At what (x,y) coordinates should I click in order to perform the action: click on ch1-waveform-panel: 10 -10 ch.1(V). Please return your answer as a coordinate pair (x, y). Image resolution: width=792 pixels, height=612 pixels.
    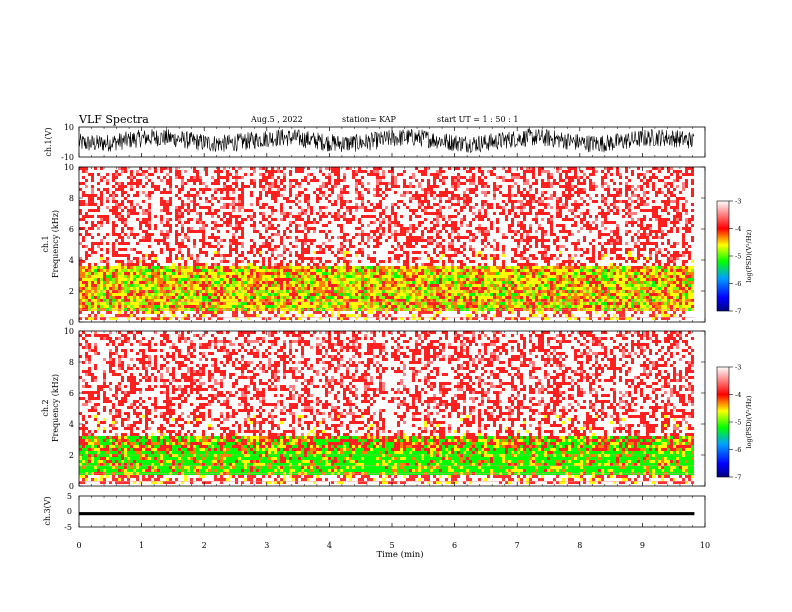
    Looking at the image, I should click on (375, 142).